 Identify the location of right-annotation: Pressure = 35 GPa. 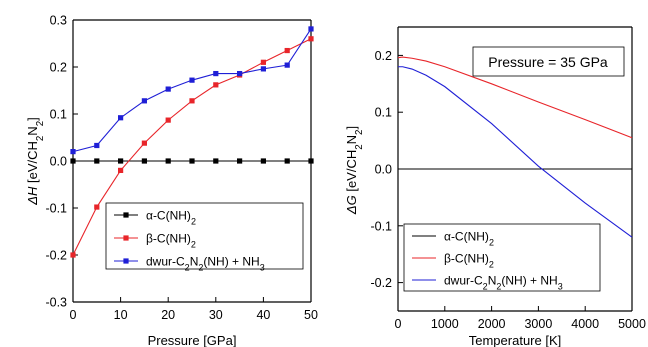
(548, 61).